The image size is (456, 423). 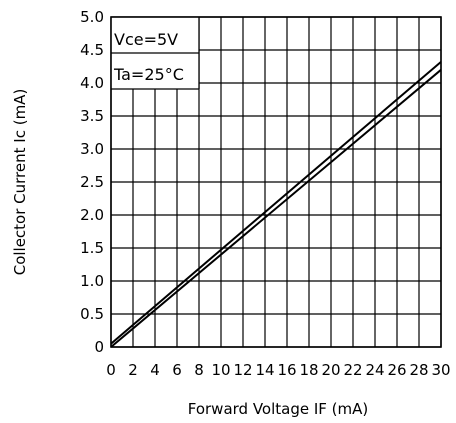 What do you see at coordinates (155, 370) in the screenshot?
I see `x-tick-label: 4` at bounding box center [155, 370].